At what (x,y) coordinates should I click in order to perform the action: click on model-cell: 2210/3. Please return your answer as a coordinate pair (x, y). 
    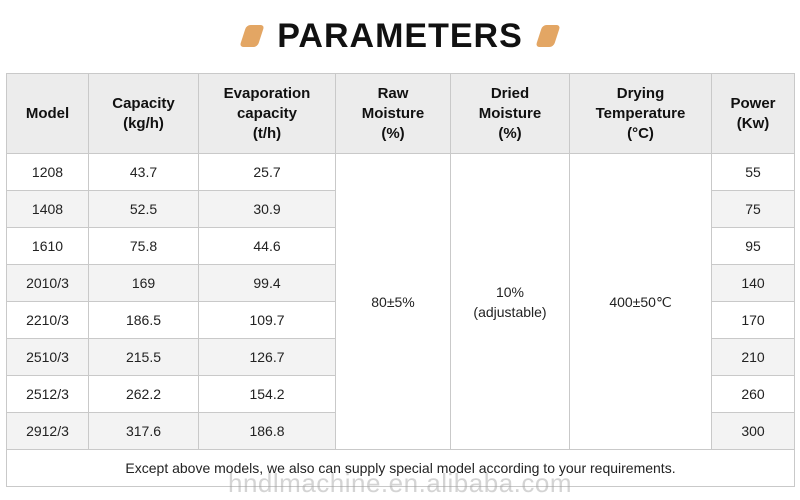
    Looking at the image, I should click on (47, 320).